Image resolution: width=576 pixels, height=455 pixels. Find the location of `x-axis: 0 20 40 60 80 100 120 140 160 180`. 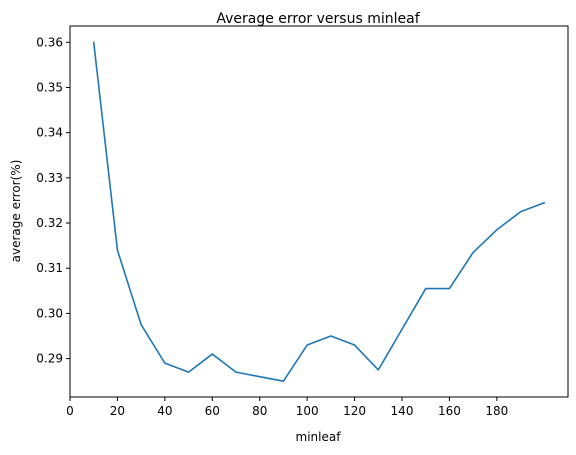

x-axis: 0 20 40 60 80 100 120 140 160 180 is located at coordinates (287, 407).